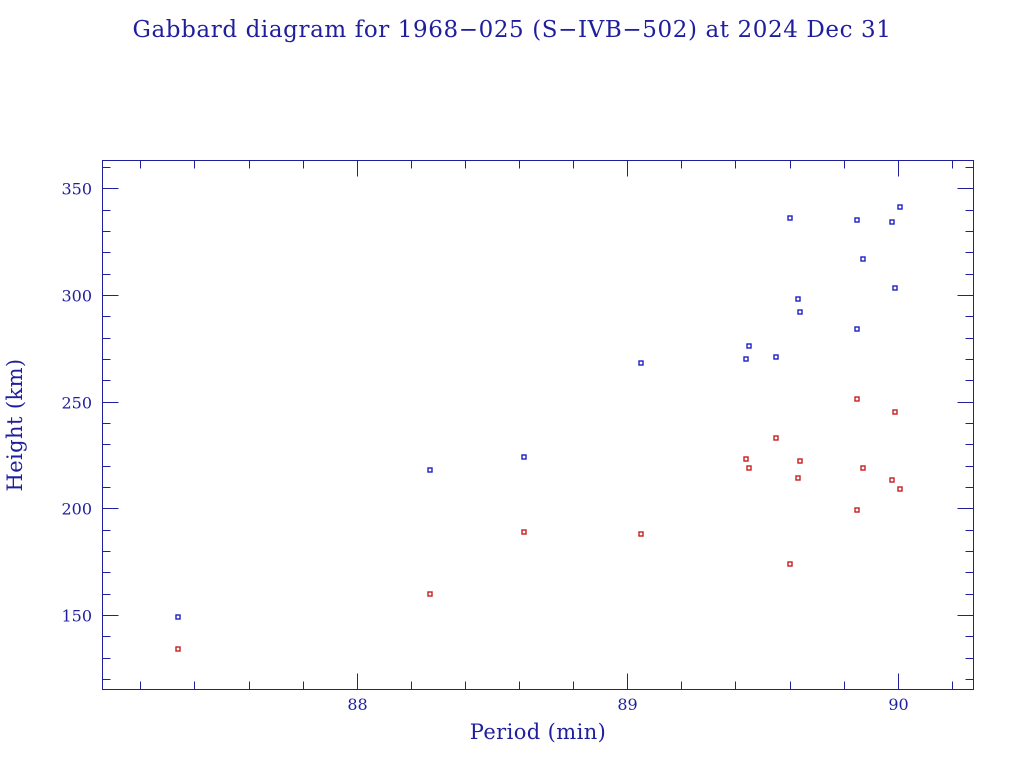  I want to click on x-axis-label: Period (min), so click(538, 732).